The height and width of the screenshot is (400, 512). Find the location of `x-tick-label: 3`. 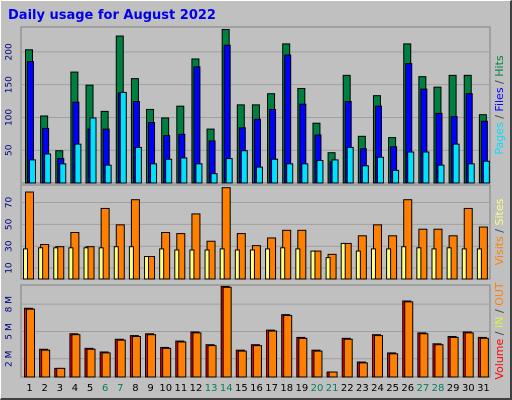

x-tick-label: 3 is located at coordinates (60, 388).